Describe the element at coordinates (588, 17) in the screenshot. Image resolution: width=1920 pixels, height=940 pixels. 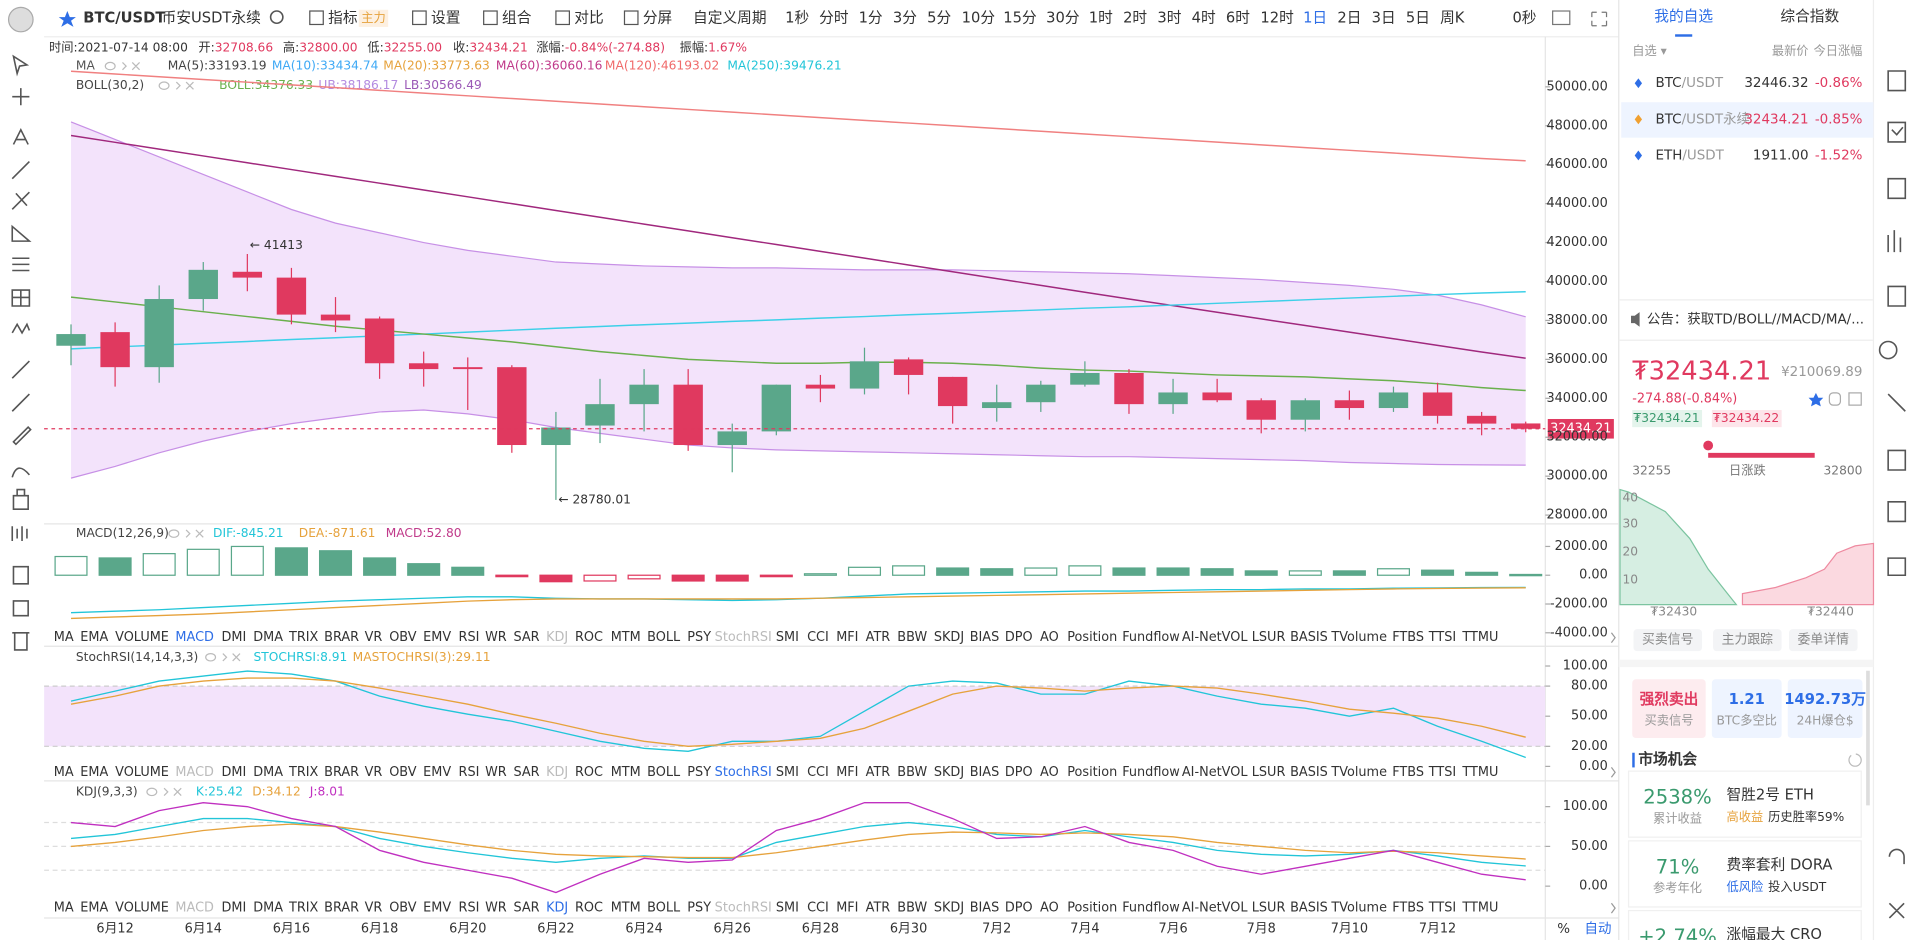
I see `toolbar-item: 对比` at that location.